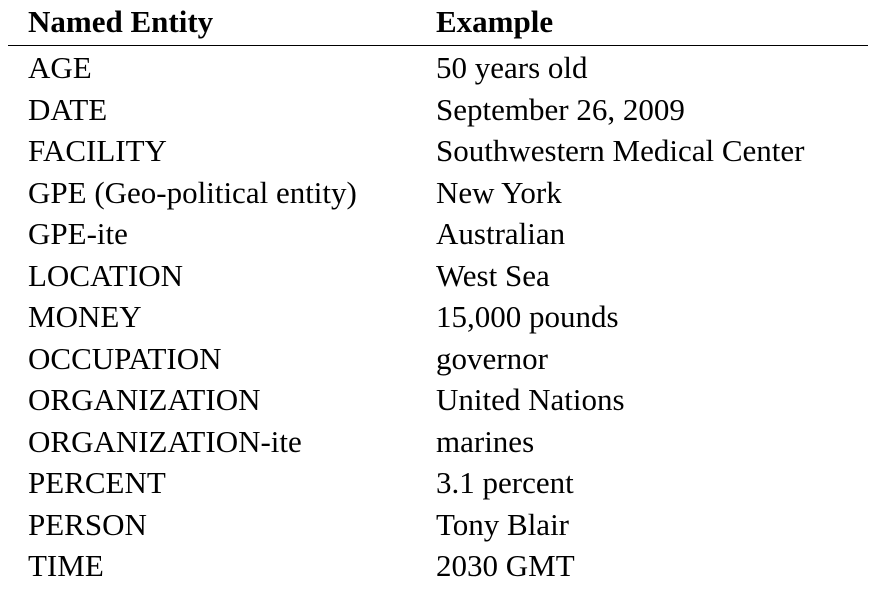 The height and width of the screenshot is (589, 878). I want to click on example-cell: Southwestern Medical Center, so click(620, 150).